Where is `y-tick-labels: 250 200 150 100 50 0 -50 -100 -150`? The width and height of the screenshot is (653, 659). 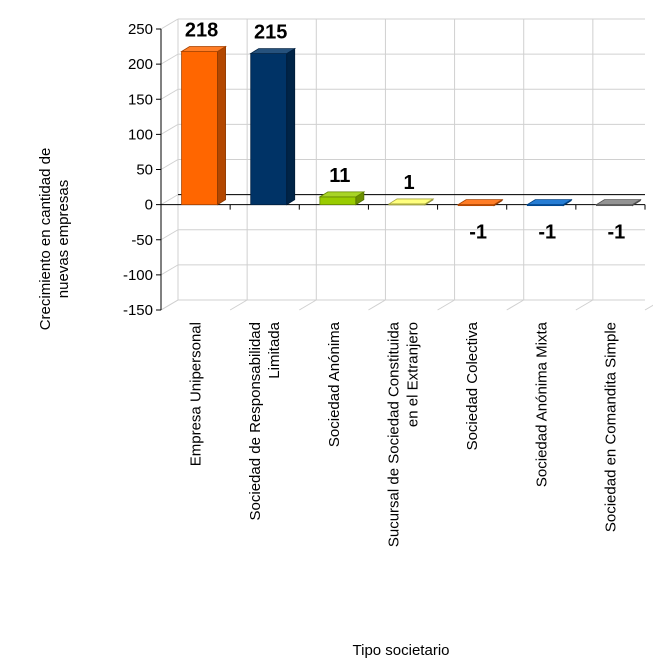 y-tick-labels: 250 200 150 100 50 0 -50 -100 -150 is located at coordinates (138, 170).